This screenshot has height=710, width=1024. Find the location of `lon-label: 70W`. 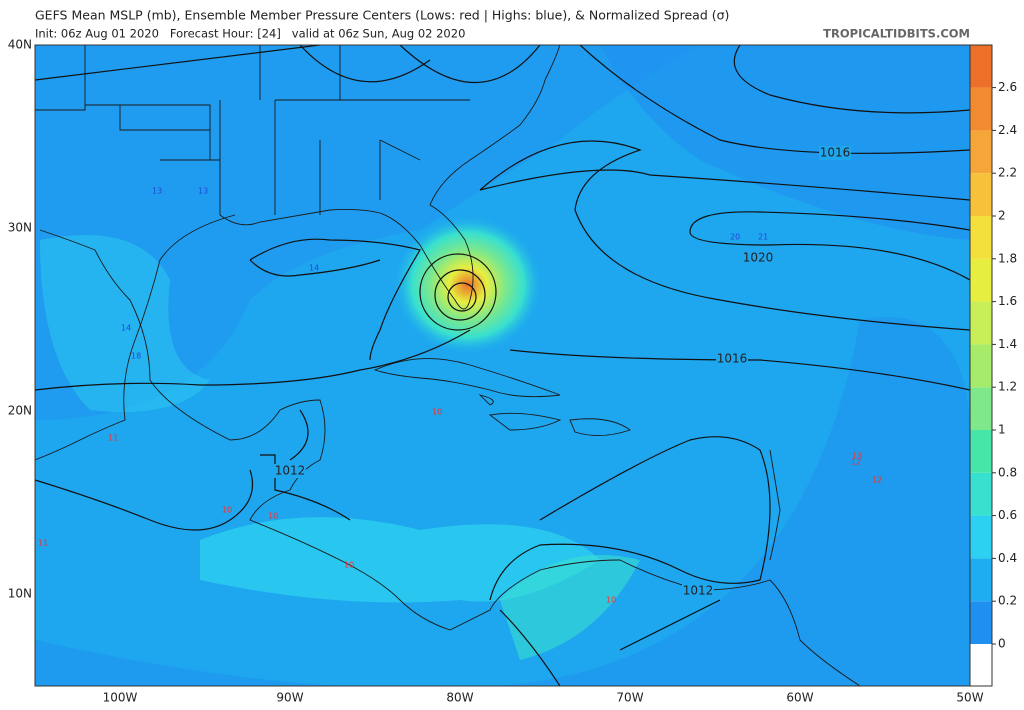

lon-label: 70W is located at coordinates (629, 698).